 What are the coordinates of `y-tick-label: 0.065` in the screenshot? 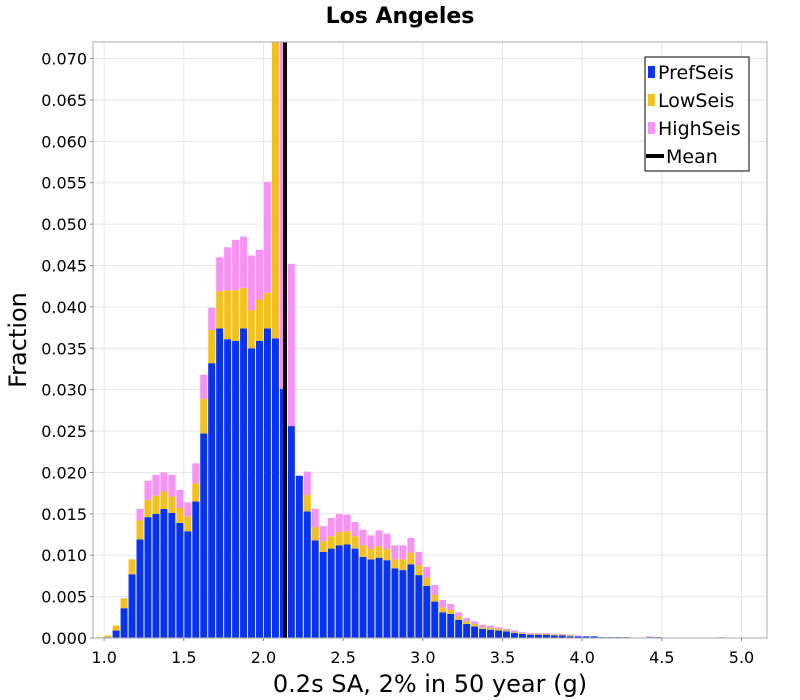 It's located at (64, 100).